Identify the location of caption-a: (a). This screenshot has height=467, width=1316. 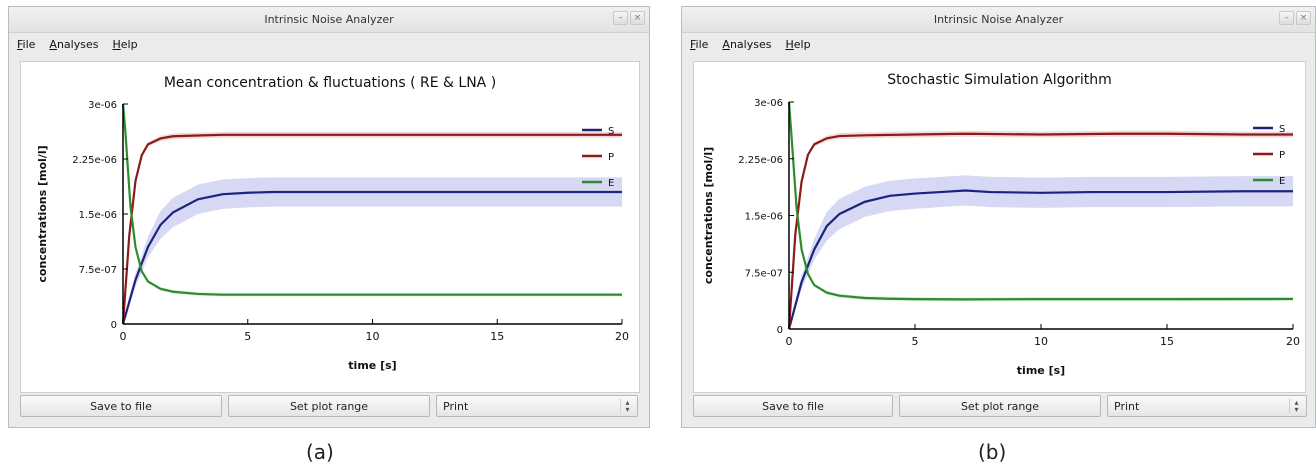
(320, 452).